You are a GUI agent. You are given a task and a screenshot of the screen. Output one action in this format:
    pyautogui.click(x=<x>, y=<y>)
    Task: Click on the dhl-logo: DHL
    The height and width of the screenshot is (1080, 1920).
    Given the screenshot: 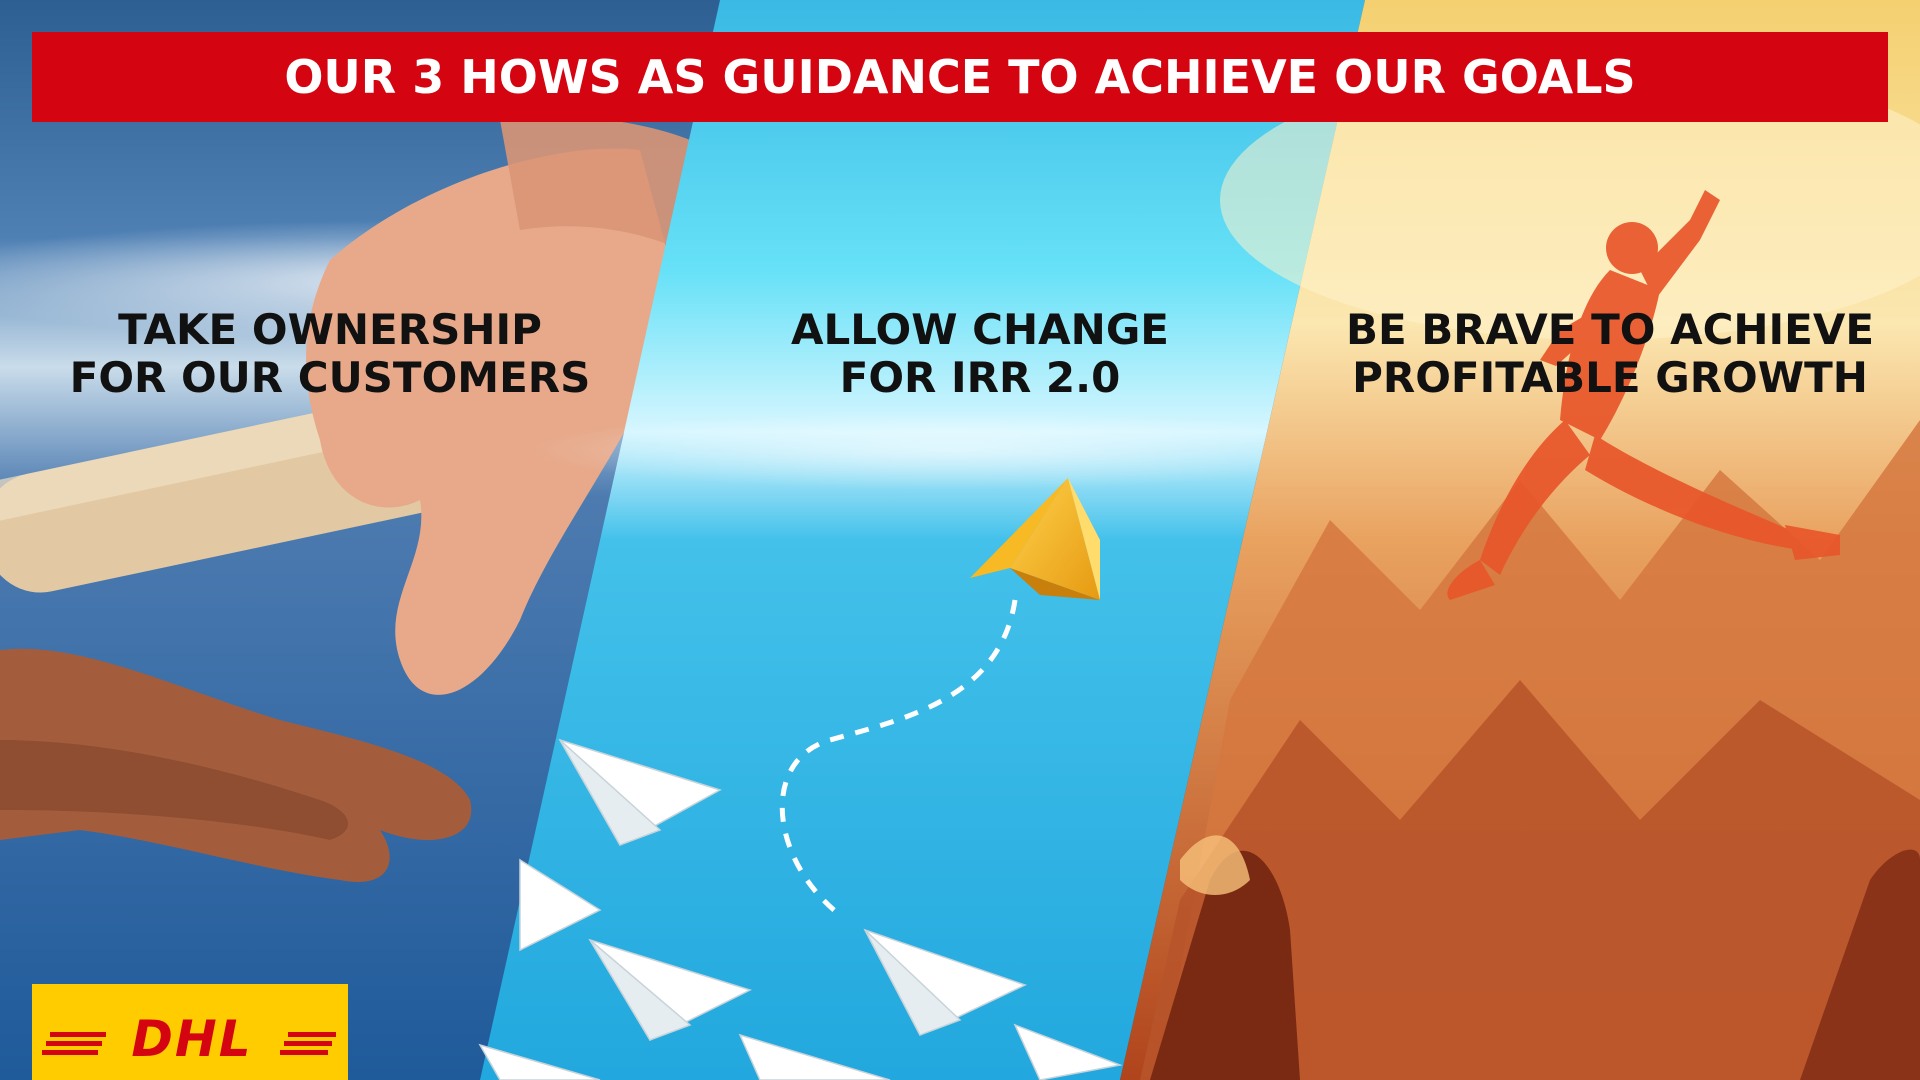 What is the action you would take?
    pyautogui.click(x=190, y=1032)
    